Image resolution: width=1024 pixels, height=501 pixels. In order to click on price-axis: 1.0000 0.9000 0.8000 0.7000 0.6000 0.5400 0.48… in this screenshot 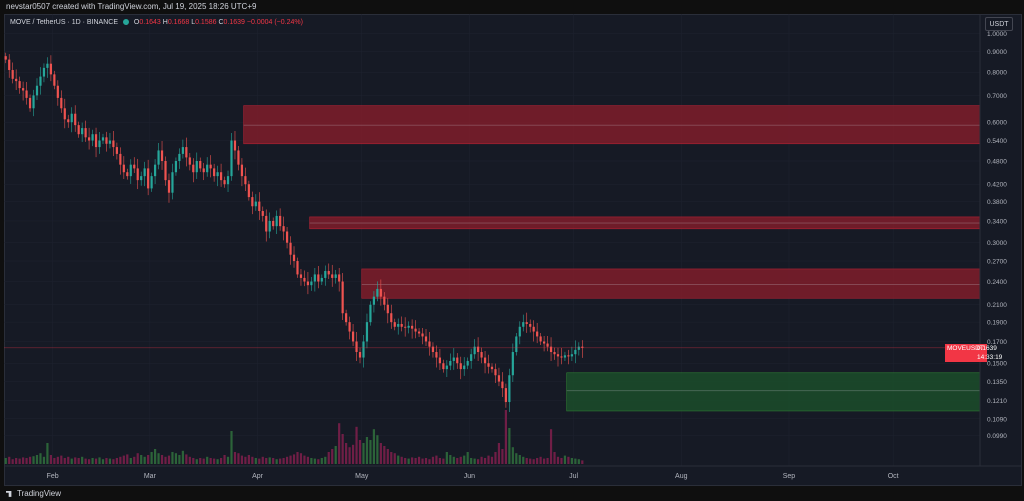, I will do `click(997, 235)`.